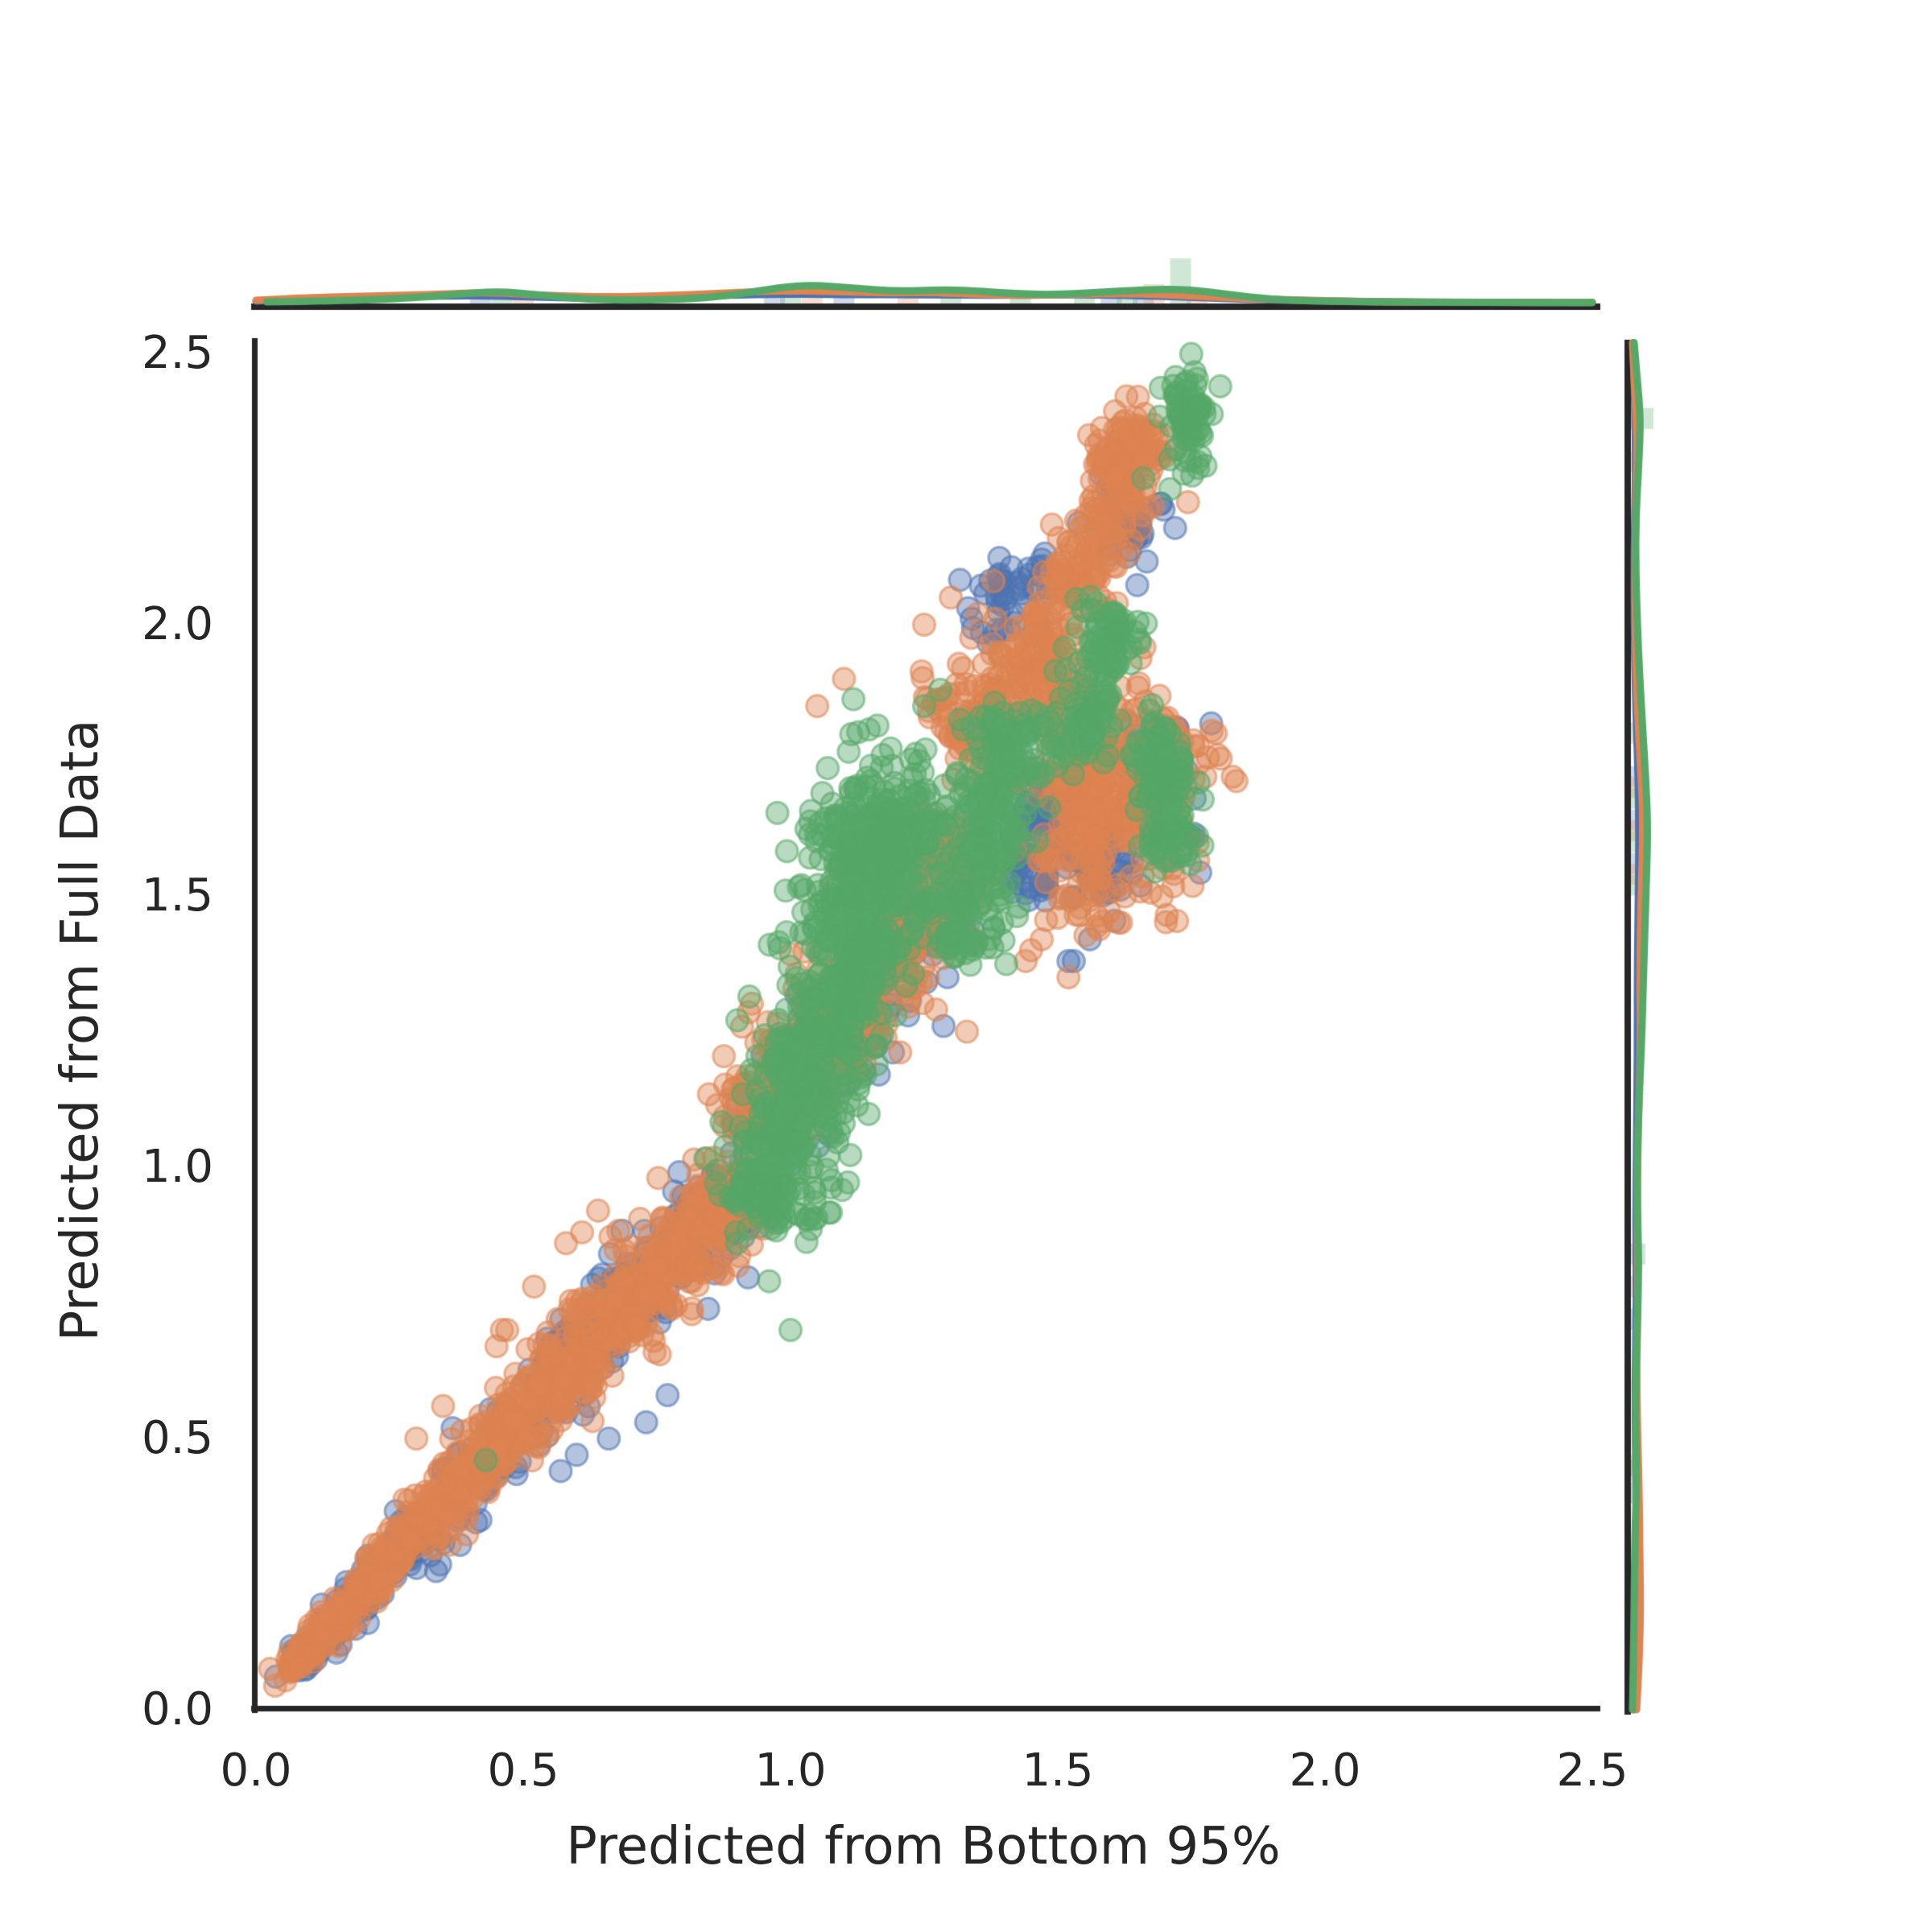 The width and height of the screenshot is (1932, 1932). Describe the element at coordinates (177, 1438) in the screenshot. I see `y-tick-label: 0.5` at that location.